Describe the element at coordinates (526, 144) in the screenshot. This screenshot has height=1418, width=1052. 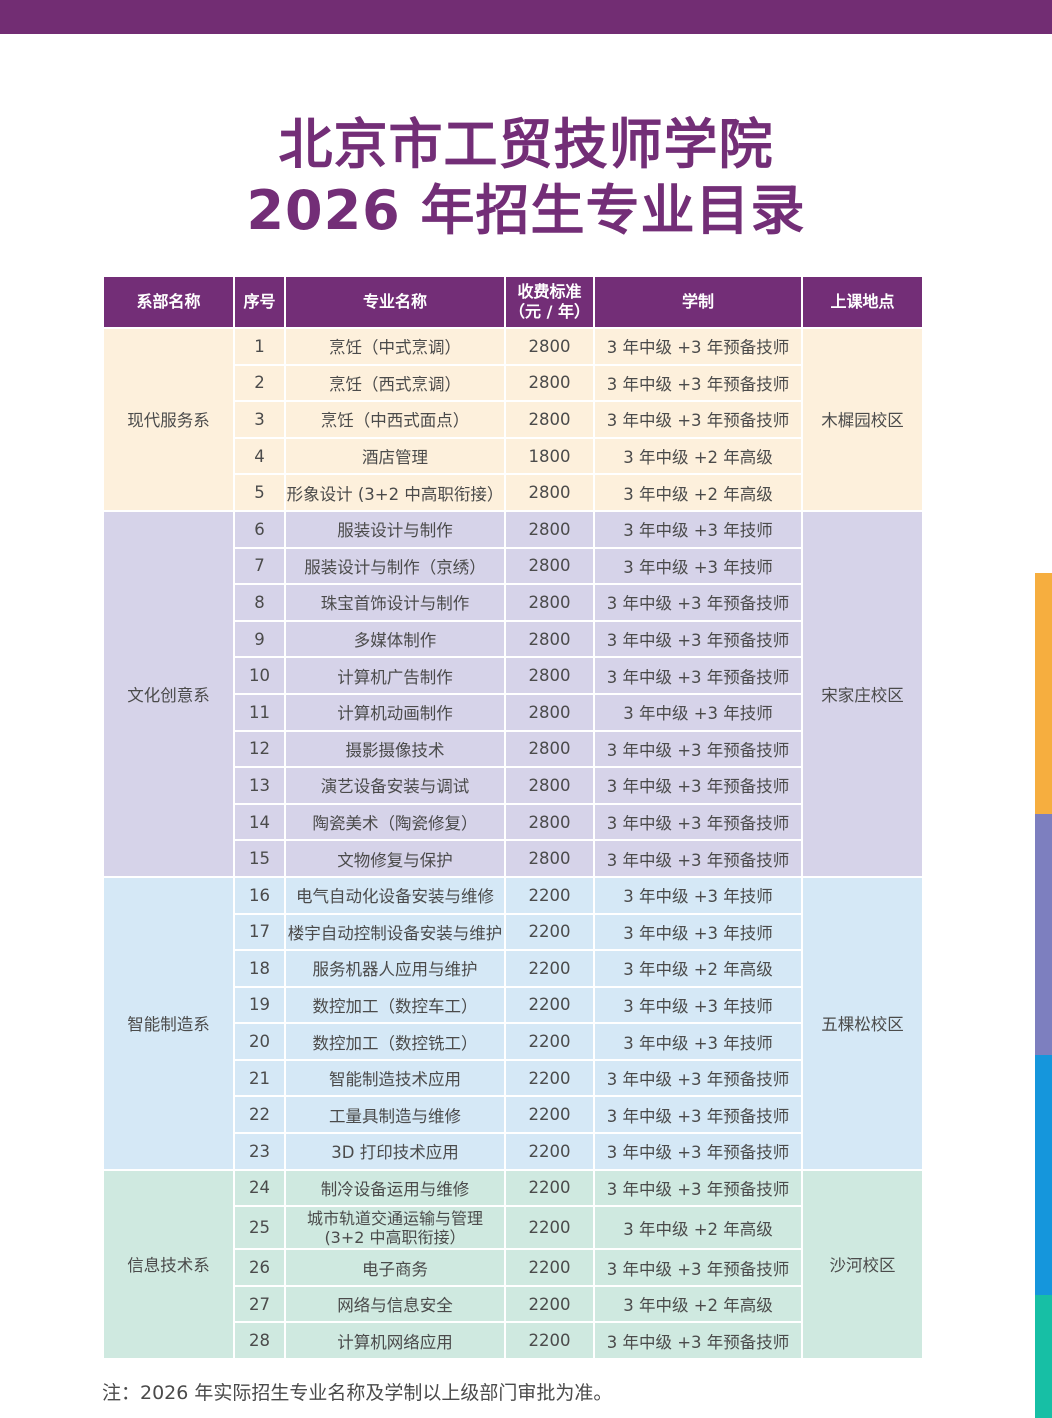
I see `page-title: 北京市工贸技师学院` at that location.